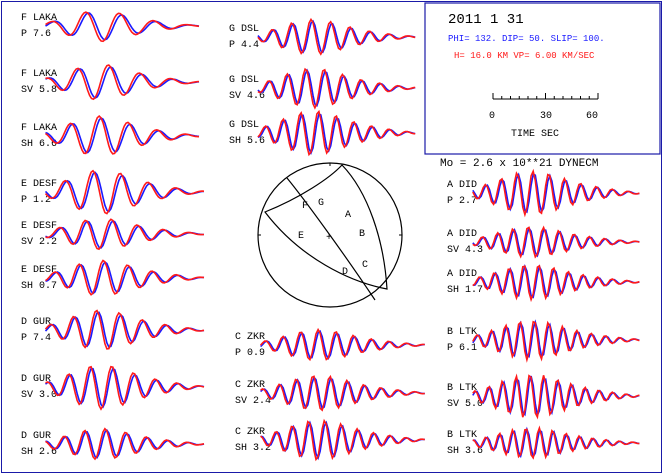  Describe the element at coordinates (492, 116) in the screenshot. I see `time-tick-0: 0` at that location.